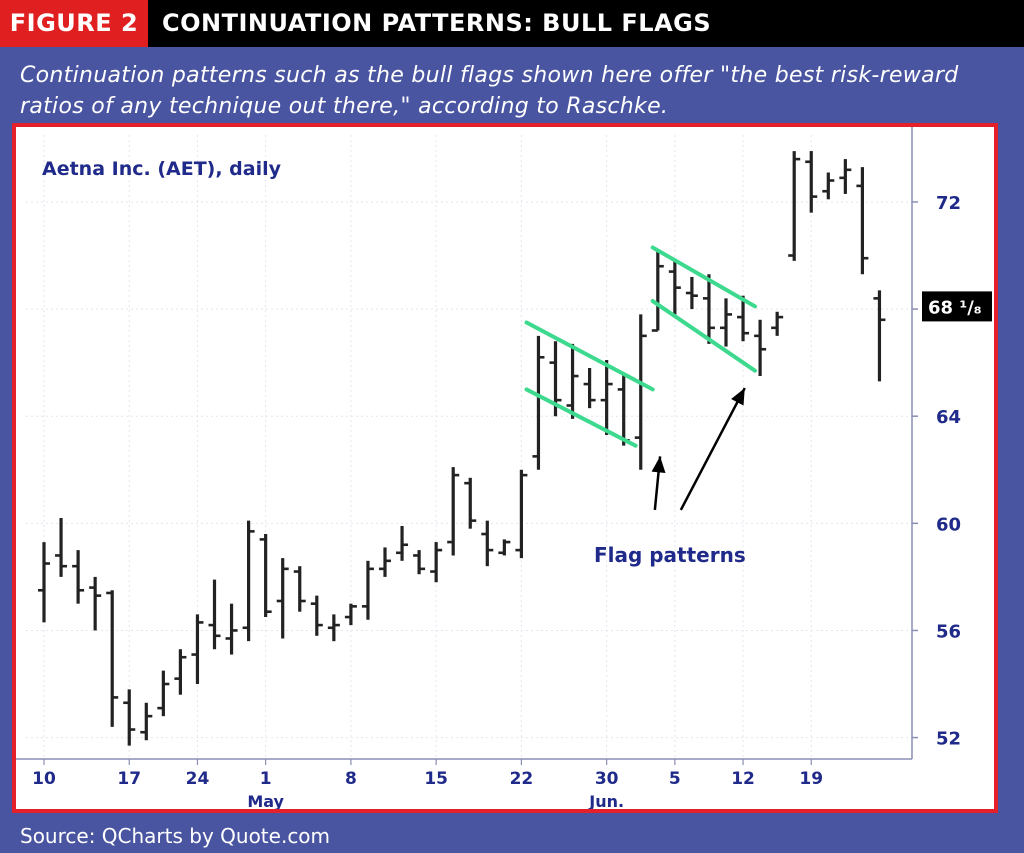 The width and height of the screenshot is (1024, 853). I want to click on last-price-box, so click(957, 306).